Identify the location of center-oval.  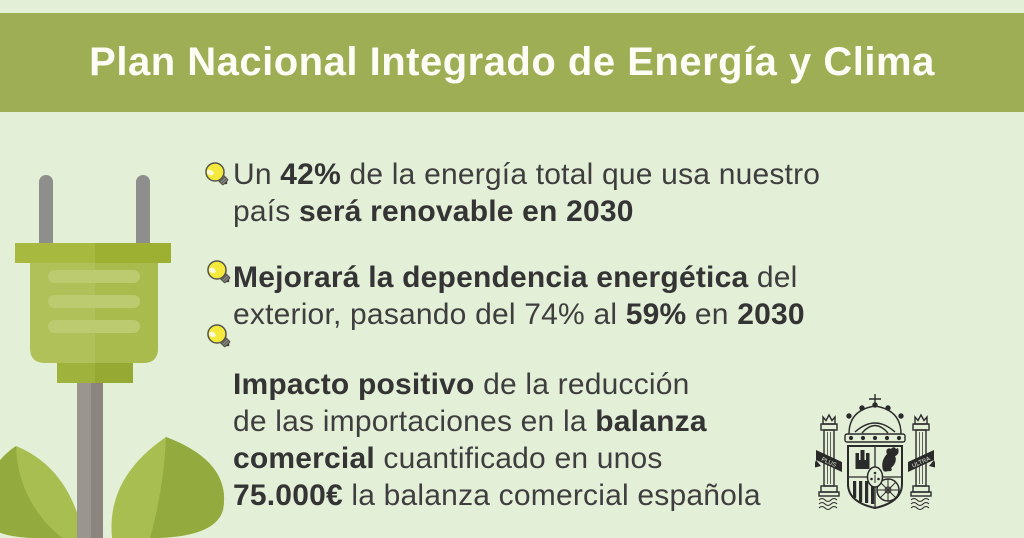
(875, 477).